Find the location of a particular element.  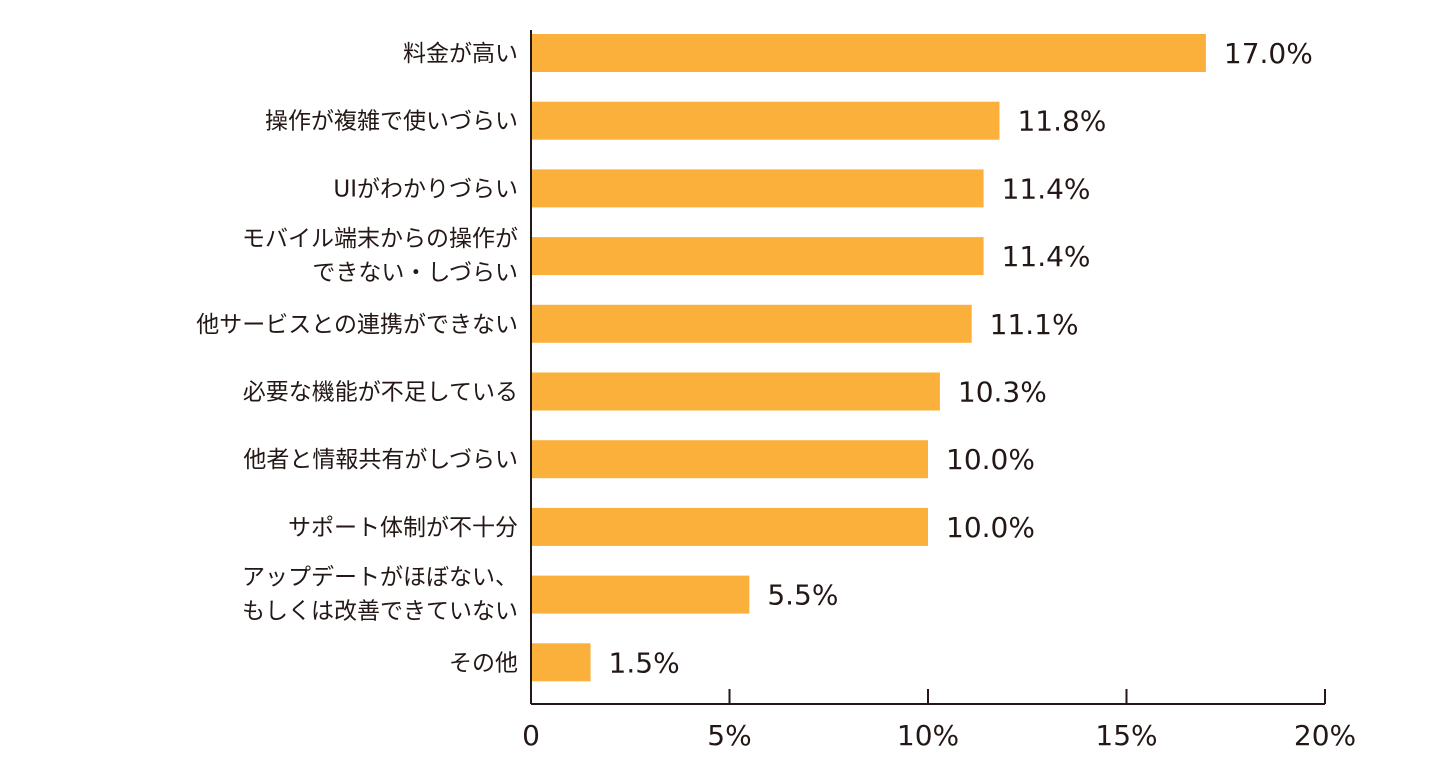

x-tick-label-0: 0 is located at coordinates (531, 735).